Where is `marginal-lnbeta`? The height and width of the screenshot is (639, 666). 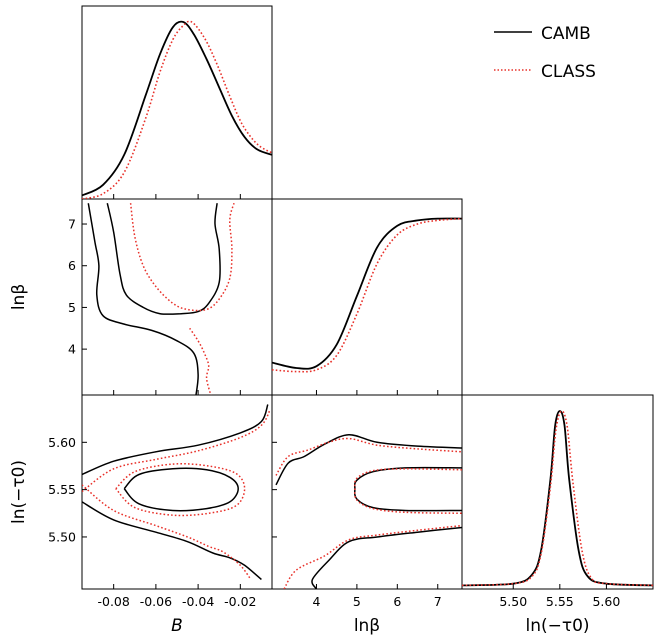
marginal-lnbeta is located at coordinates (367, 295).